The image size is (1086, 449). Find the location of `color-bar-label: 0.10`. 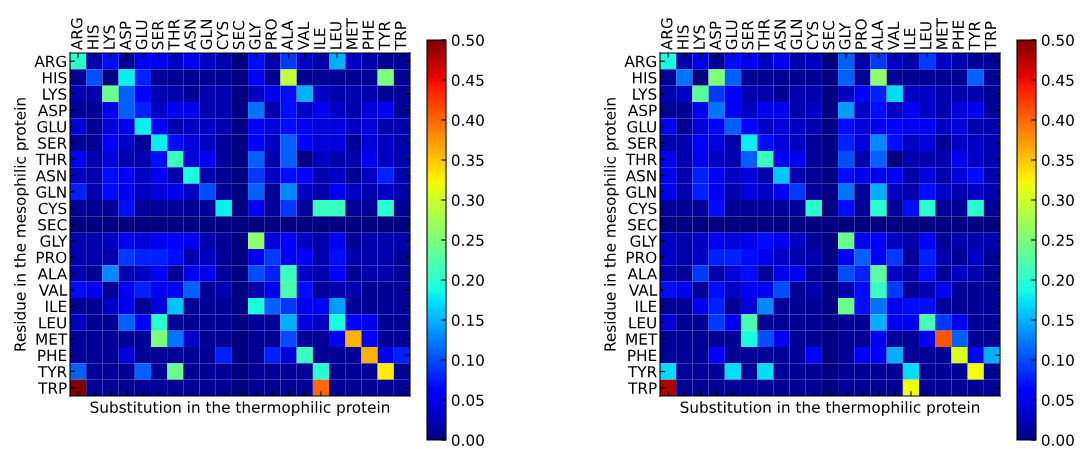

color-bar-label: 0.10 is located at coordinates (467, 360).